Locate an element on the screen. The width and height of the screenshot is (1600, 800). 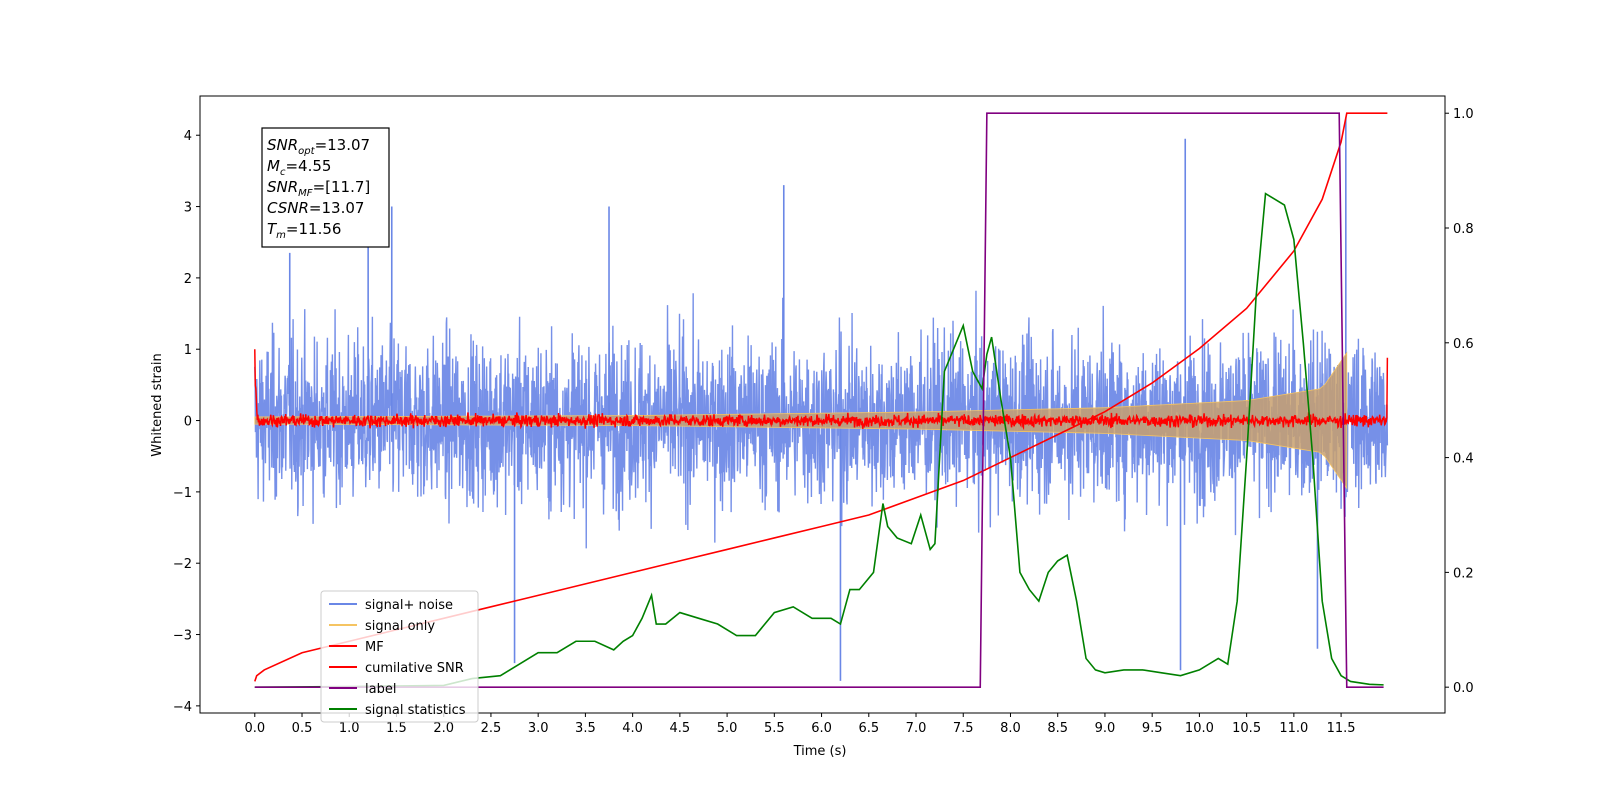
mf-trace is located at coordinates (821, 390).